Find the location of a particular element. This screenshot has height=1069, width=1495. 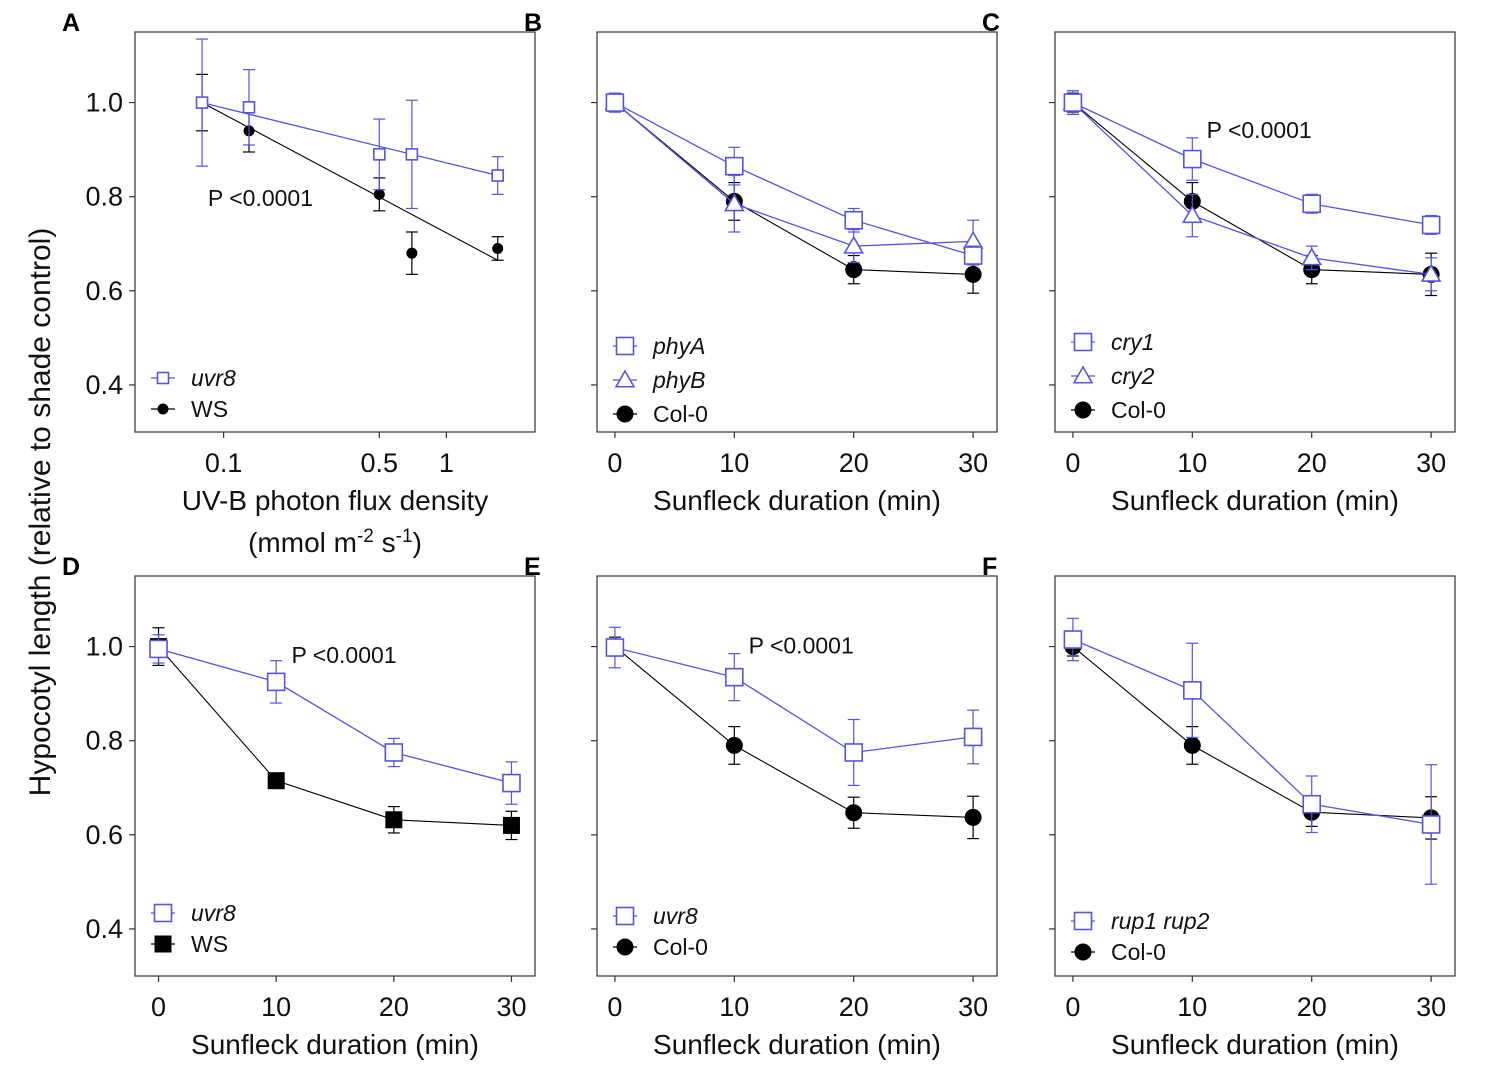

series-rup1-rup2 is located at coordinates (1252, 751).